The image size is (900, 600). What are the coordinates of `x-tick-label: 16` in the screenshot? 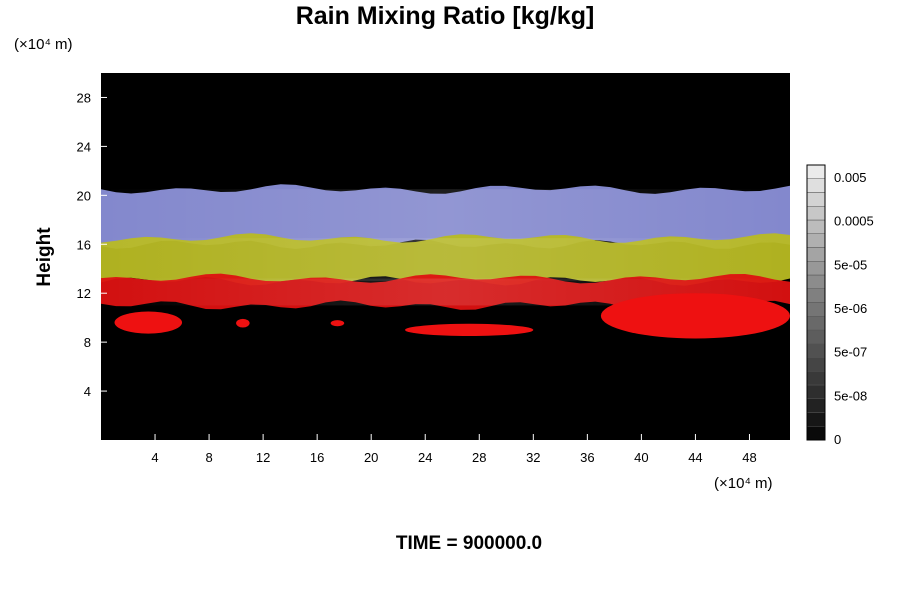 It's located at (317, 457).